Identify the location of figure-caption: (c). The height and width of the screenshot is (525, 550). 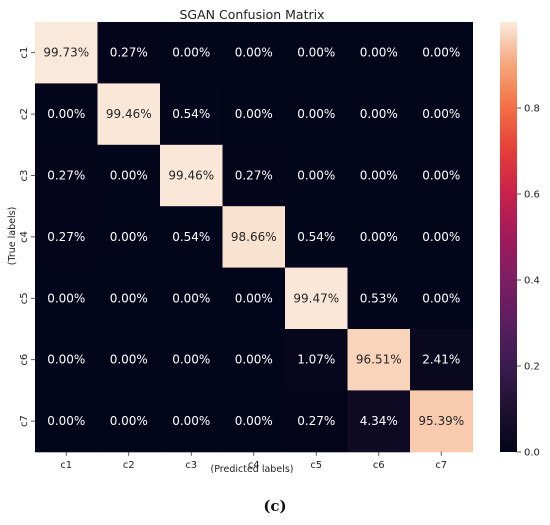
(275, 506).